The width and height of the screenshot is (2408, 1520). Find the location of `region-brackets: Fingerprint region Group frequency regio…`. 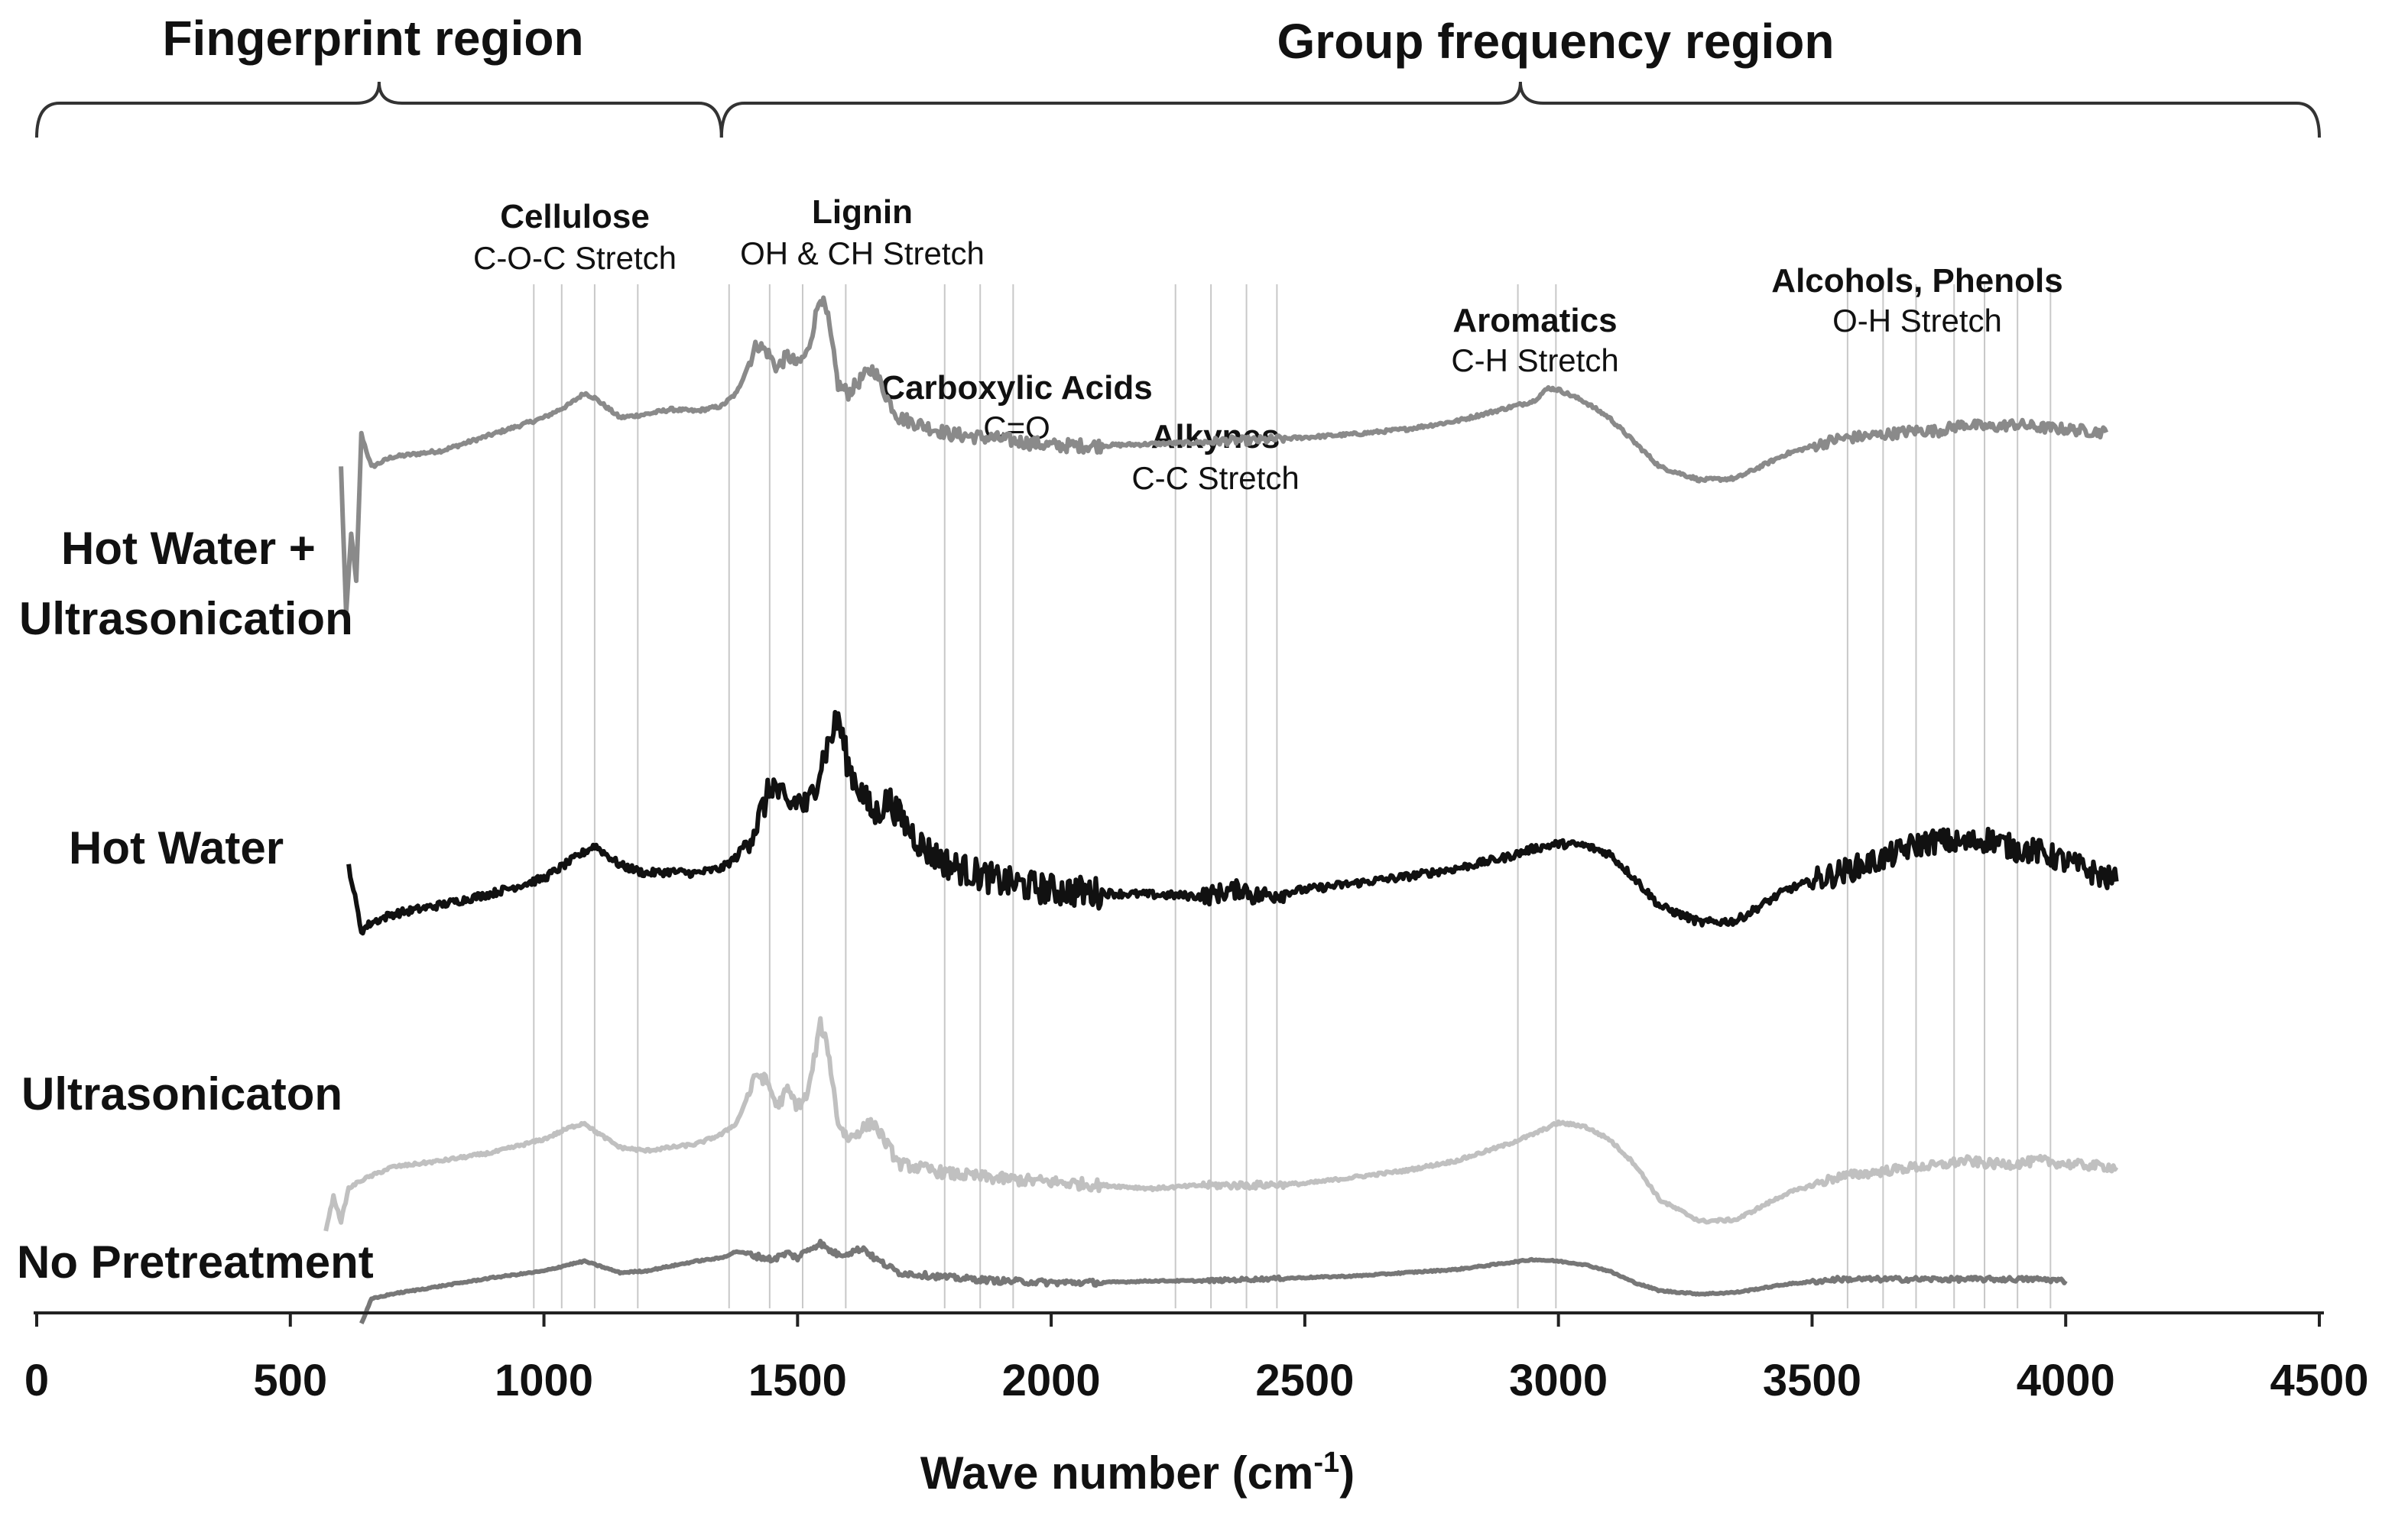

region-brackets: Fingerprint region Group frequency regio… is located at coordinates (1178, 74).